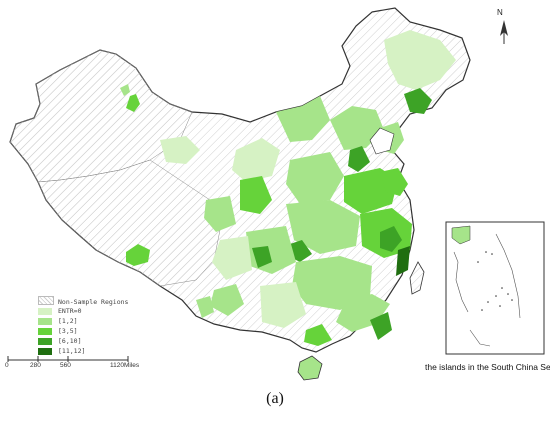  I want to click on legend-label: ENTR=0, so click(70, 311).